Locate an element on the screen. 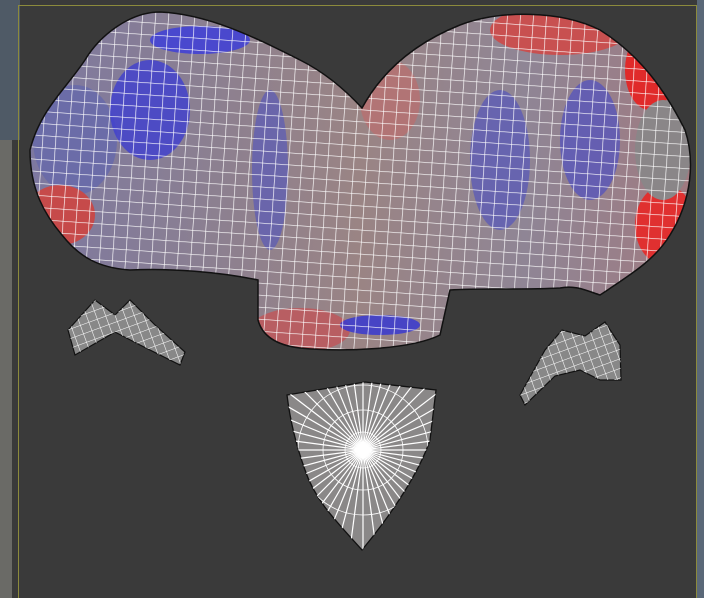 This screenshot has height=598, width=704. left-piece is located at coordinates (126, 332).